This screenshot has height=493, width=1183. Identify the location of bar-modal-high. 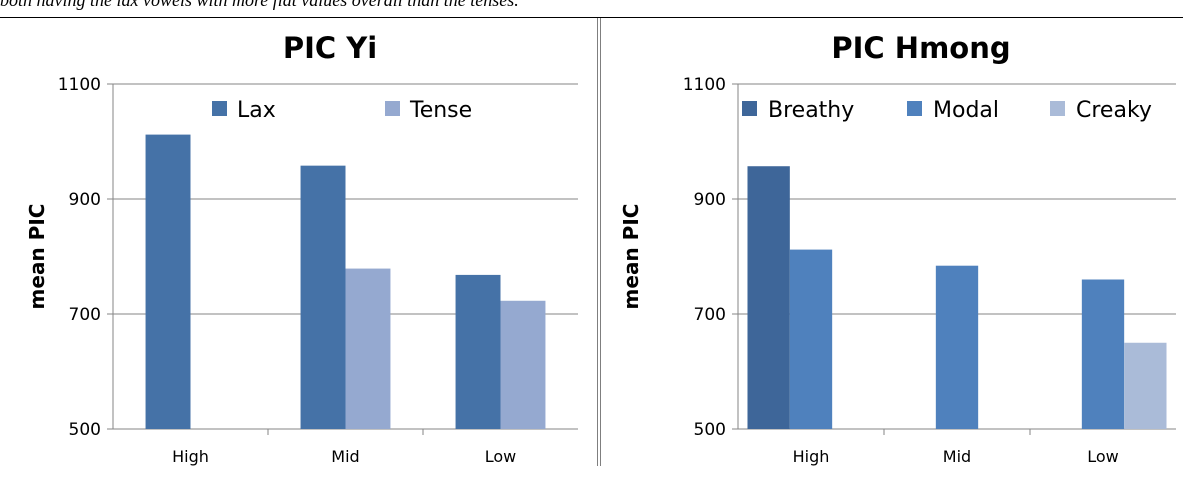
(811, 339).